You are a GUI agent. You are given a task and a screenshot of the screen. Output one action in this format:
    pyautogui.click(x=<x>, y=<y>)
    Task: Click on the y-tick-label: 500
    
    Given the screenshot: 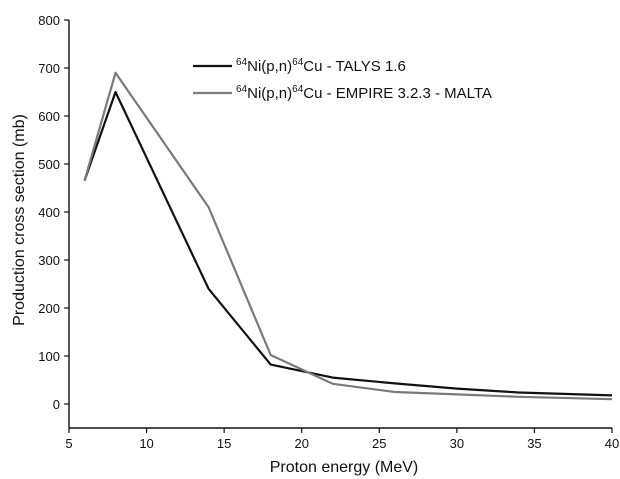 What is the action you would take?
    pyautogui.click(x=49, y=164)
    